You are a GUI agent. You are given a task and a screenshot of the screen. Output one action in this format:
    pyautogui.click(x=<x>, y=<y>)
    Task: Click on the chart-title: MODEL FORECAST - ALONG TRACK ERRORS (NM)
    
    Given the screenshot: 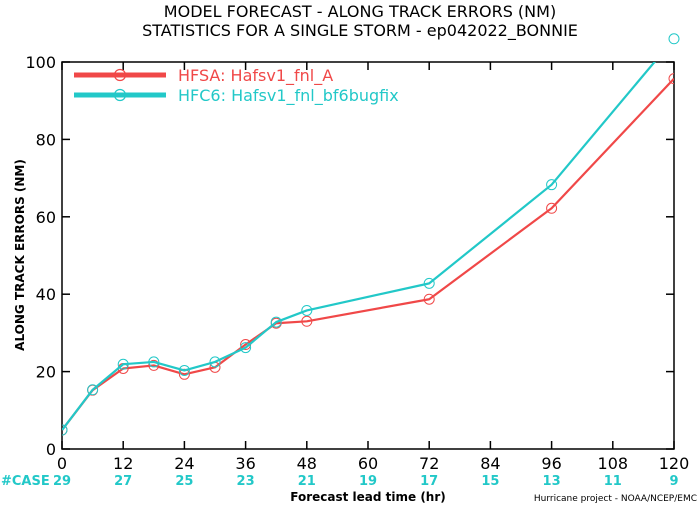 What is the action you would take?
    pyautogui.click(x=360, y=11)
    